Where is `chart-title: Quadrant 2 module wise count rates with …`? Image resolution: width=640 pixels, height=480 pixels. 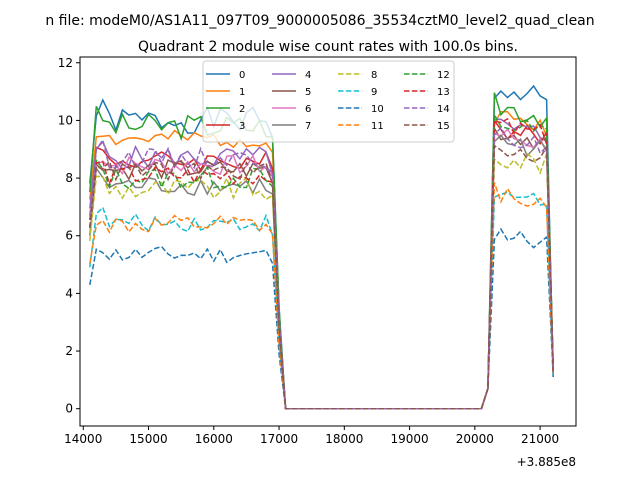 chart-title: Quadrant 2 module wise count rates with … is located at coordinates (328, 47).